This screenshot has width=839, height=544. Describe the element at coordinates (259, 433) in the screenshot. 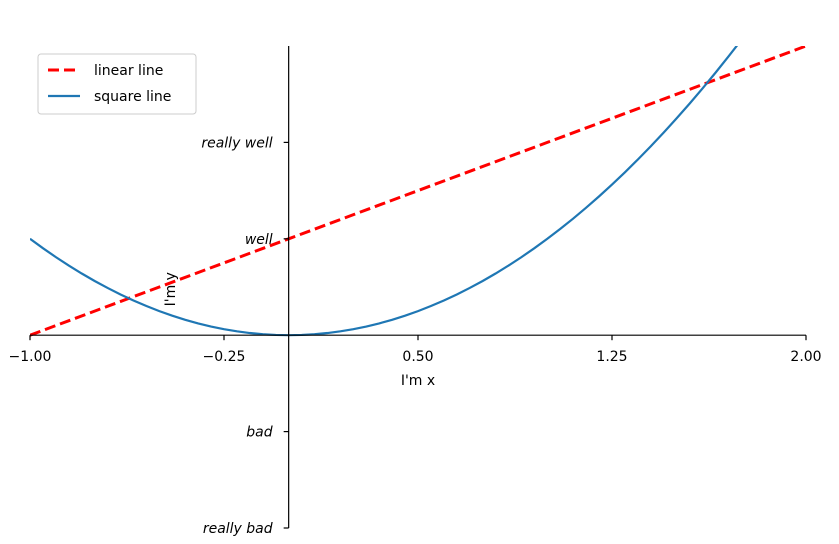

I see `y-tick-label: bad` at that location.